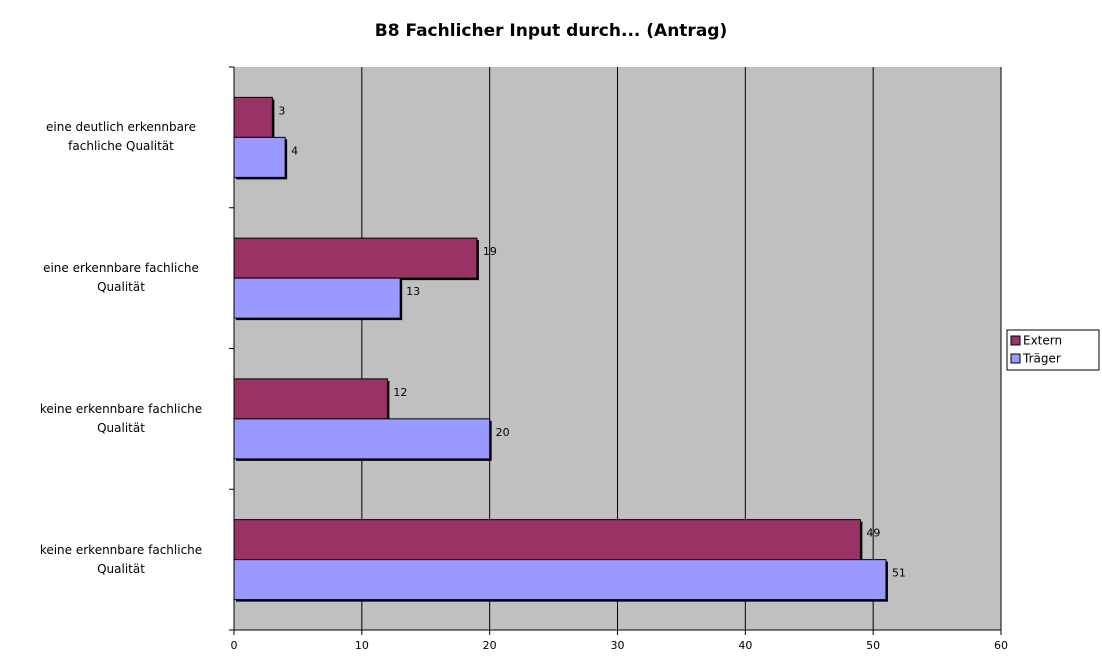  I want to click on data-label: 51, so click(899, 573).